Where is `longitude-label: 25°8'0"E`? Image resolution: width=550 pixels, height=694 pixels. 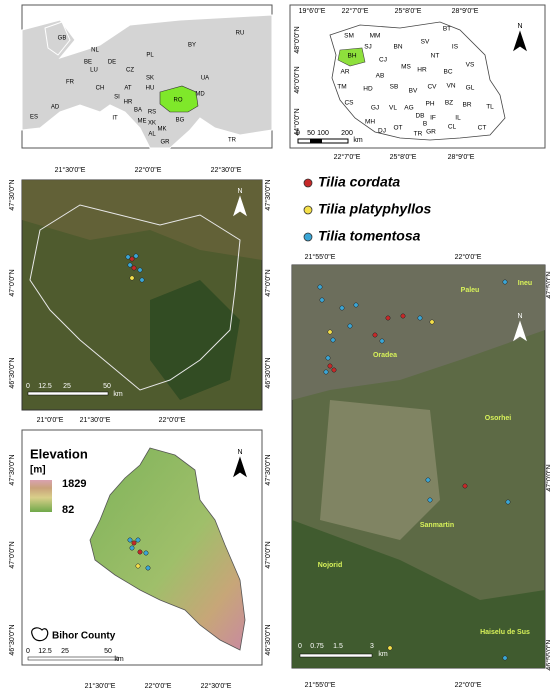 longitude-label: 25°8'0"E is located at coordinates (408, 11).